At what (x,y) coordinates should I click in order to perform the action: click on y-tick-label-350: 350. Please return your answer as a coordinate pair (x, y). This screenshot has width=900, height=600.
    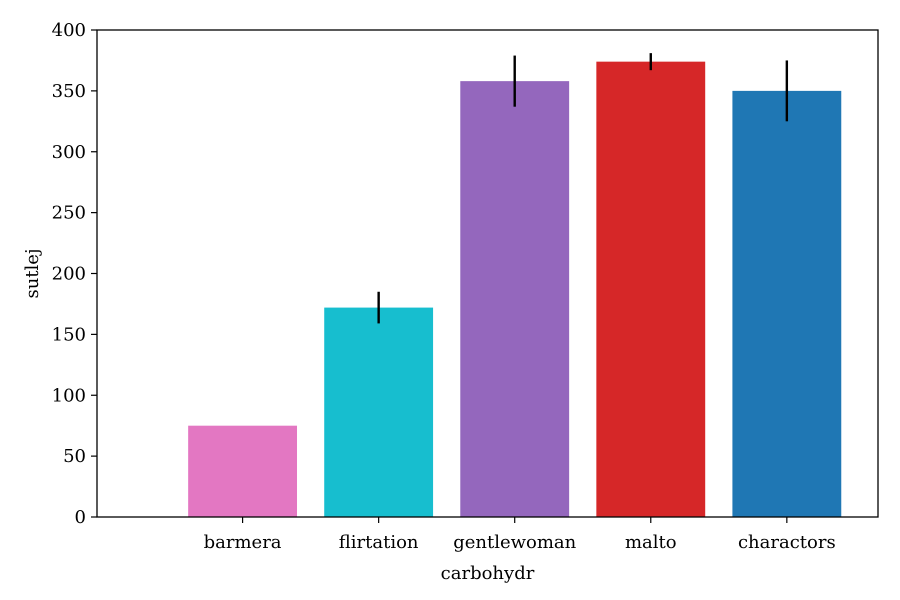
    Looking at the image, I should click on (69, 91).